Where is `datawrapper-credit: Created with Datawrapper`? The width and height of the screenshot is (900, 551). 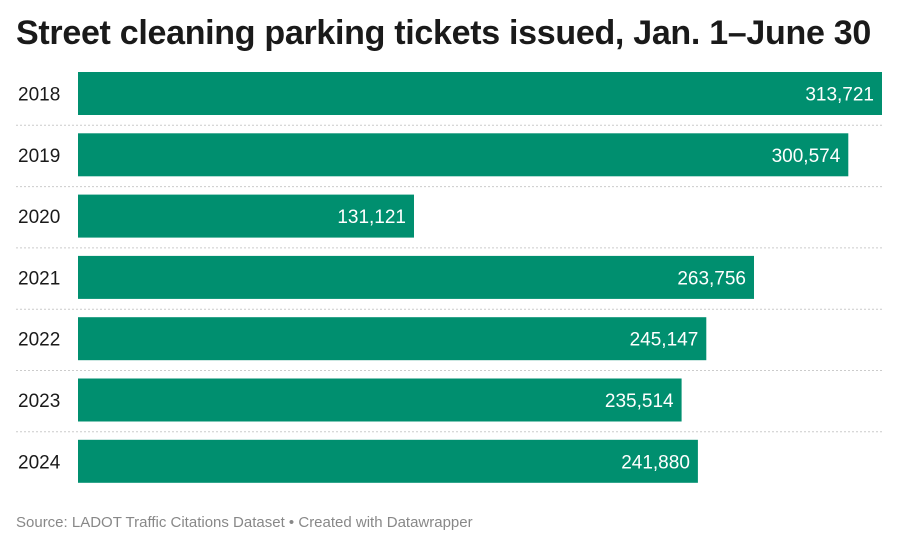
datawrapper-credit: Created with Datawrapper is located at coordinates (385, 522).